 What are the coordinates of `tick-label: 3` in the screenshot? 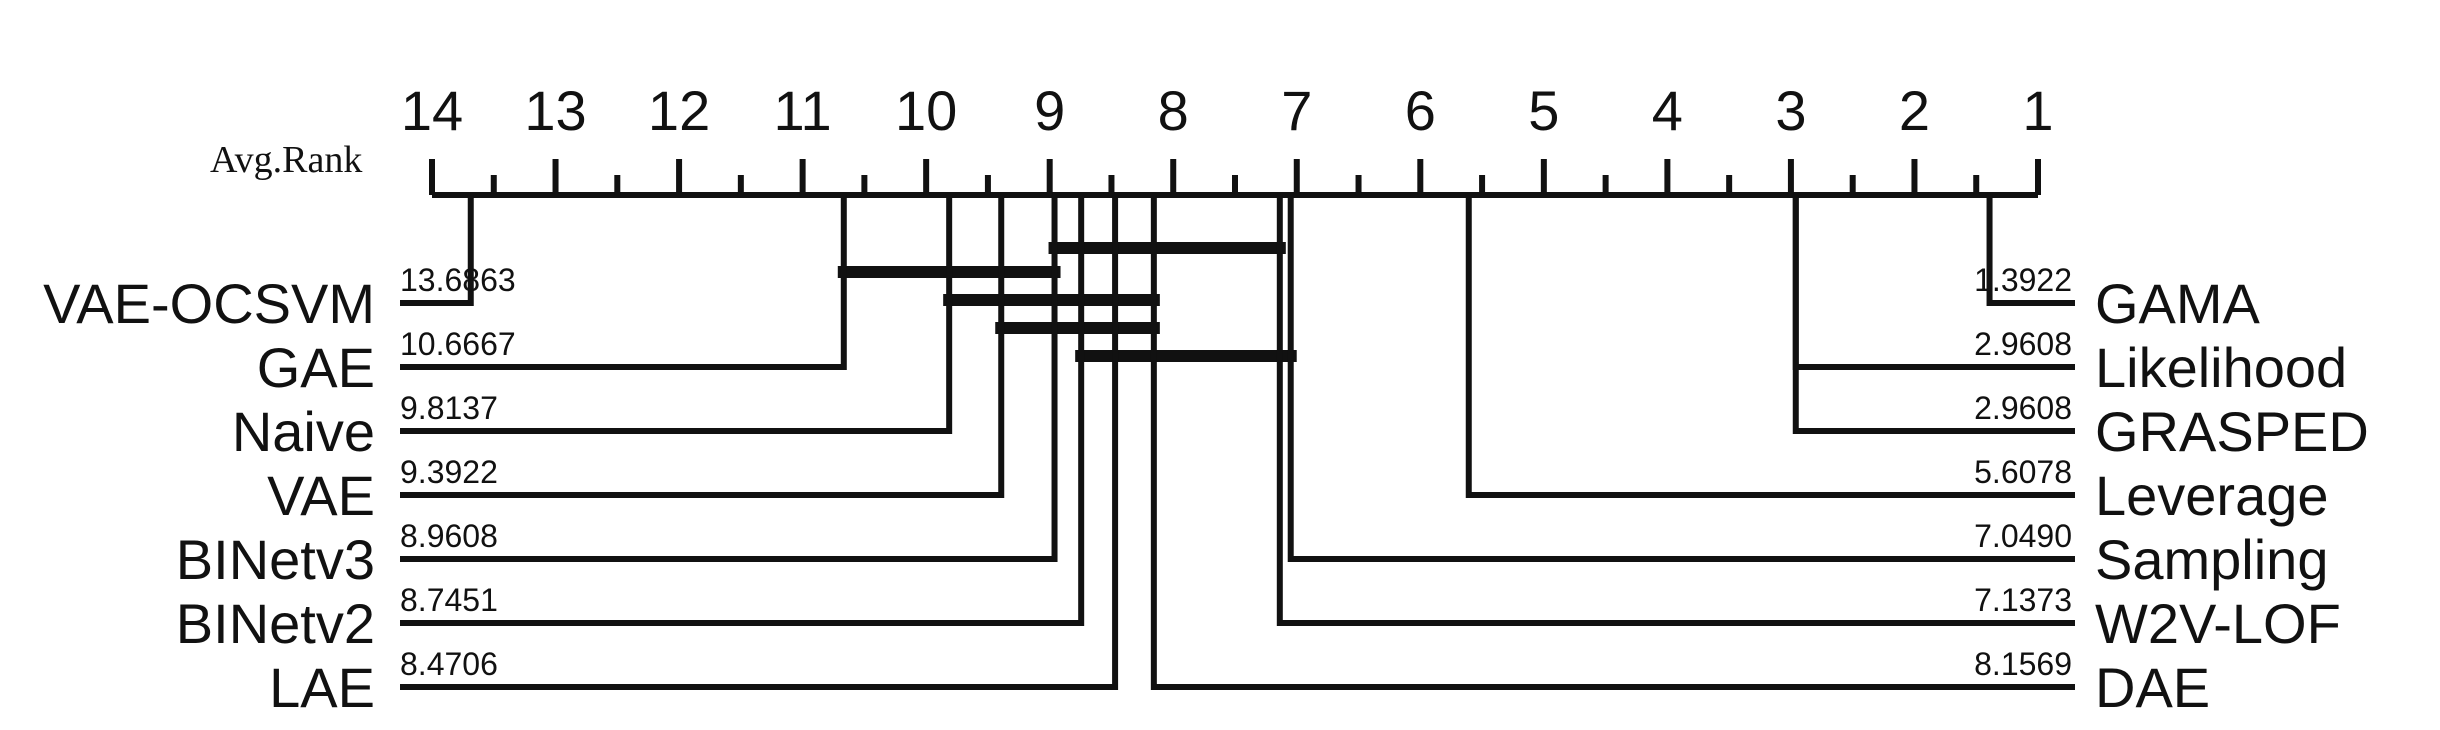 It's located at (1790, 110).